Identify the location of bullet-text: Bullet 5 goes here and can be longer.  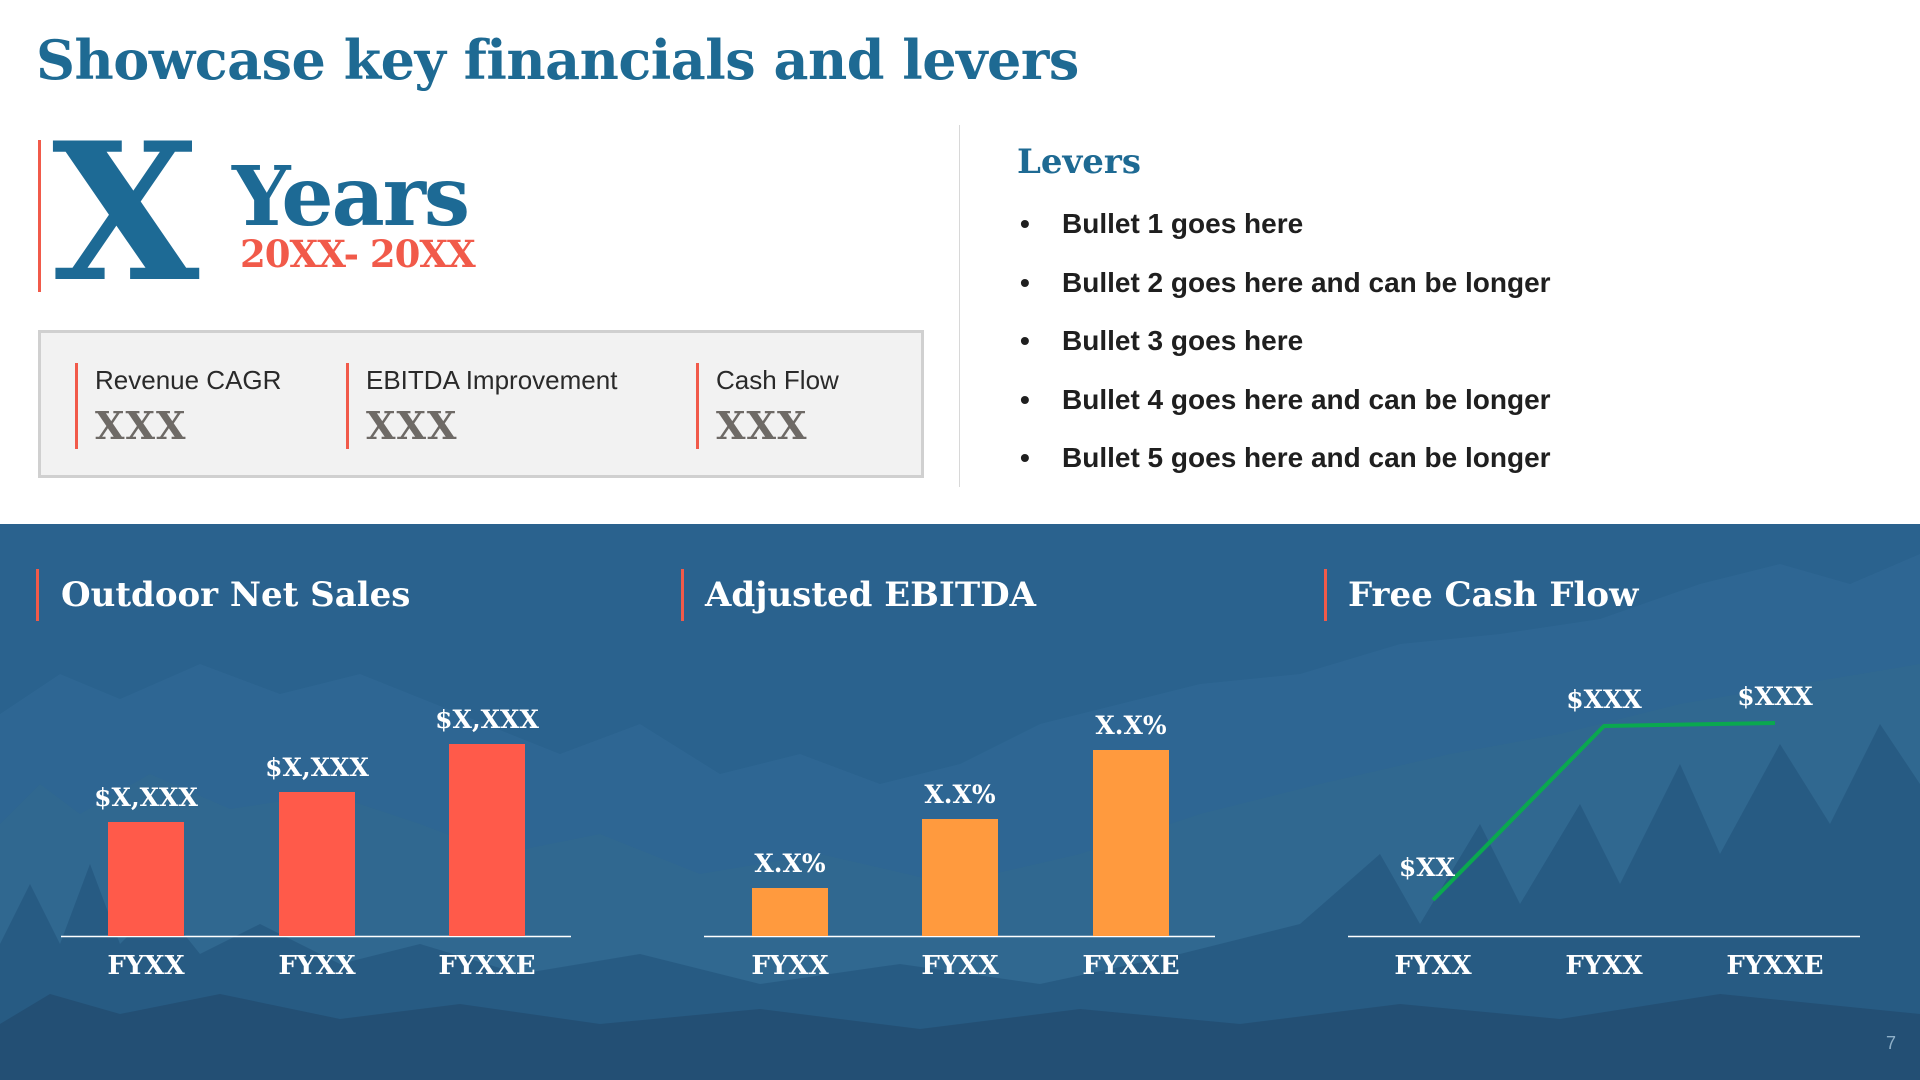
(1306, 457).